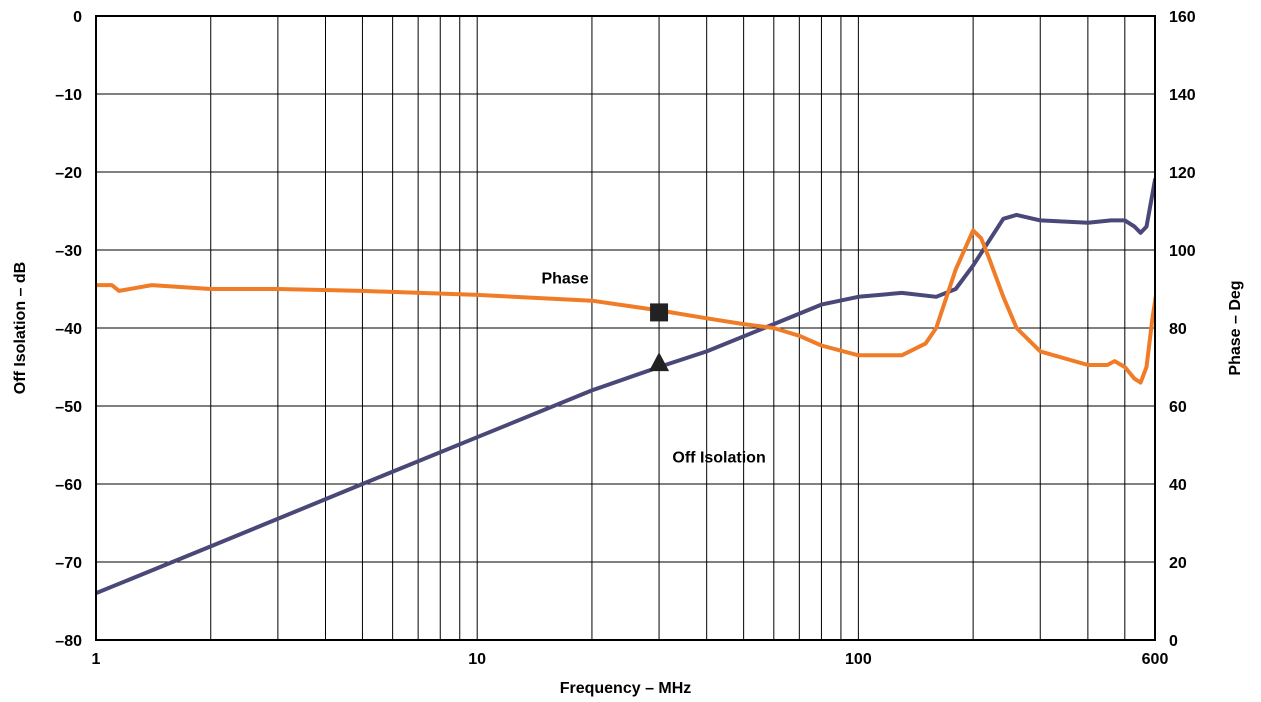  What do you see at coordinates (1155, 659) in the screenshot?
I see `x-tick-label: 600` at bounding box center [1155, 659].